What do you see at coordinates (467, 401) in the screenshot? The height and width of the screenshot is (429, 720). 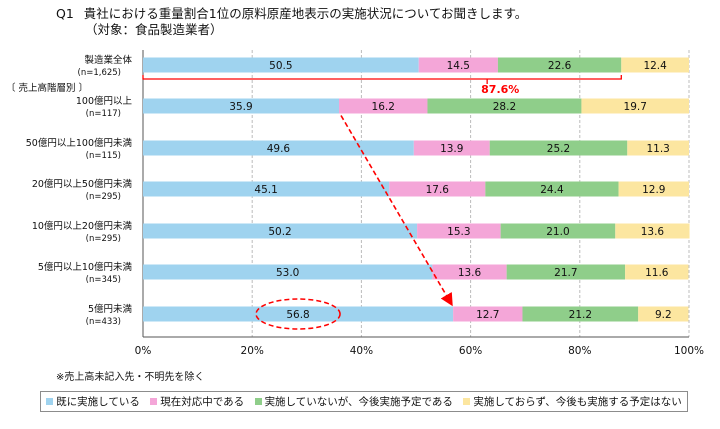 I see `legend-swatch-not-planned` at bounding box center [467, 401].